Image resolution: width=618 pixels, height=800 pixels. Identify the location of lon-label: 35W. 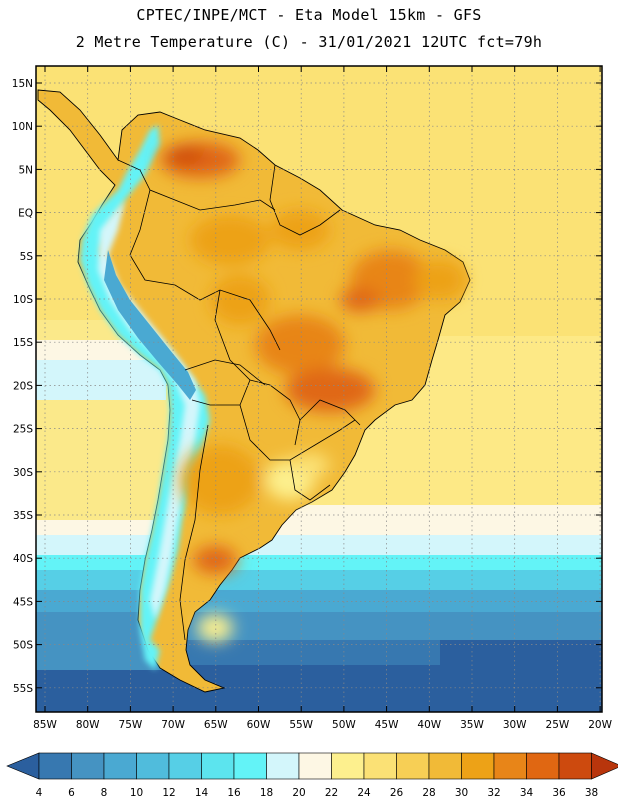
(472, 725).